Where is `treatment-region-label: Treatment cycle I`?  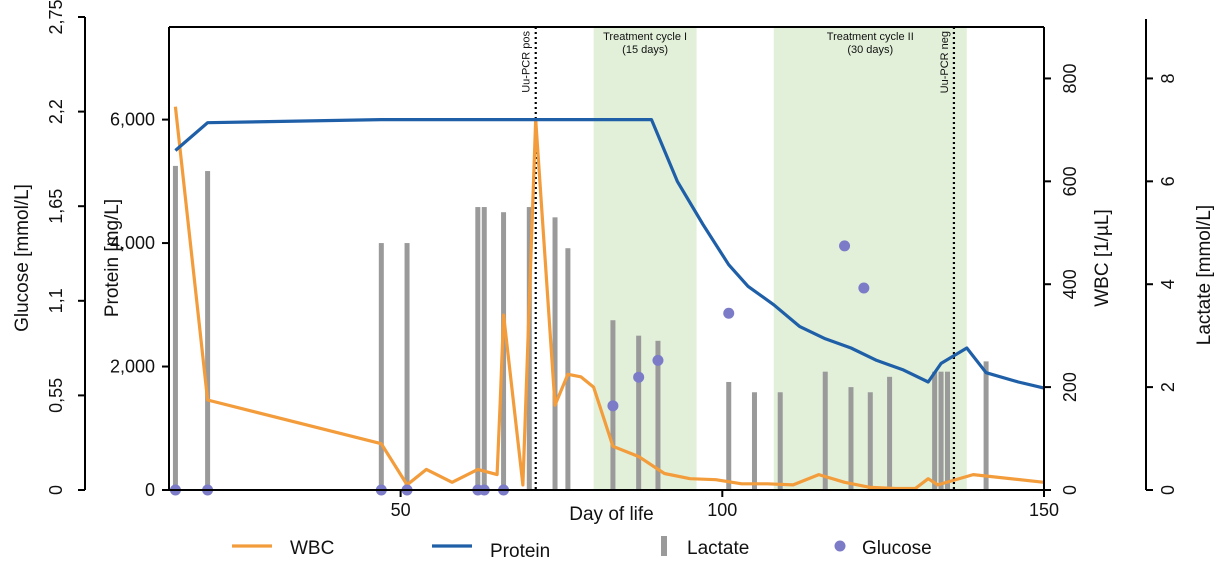
treatment-region-label: Treatment cycle I is located at coordinates (645, 37).